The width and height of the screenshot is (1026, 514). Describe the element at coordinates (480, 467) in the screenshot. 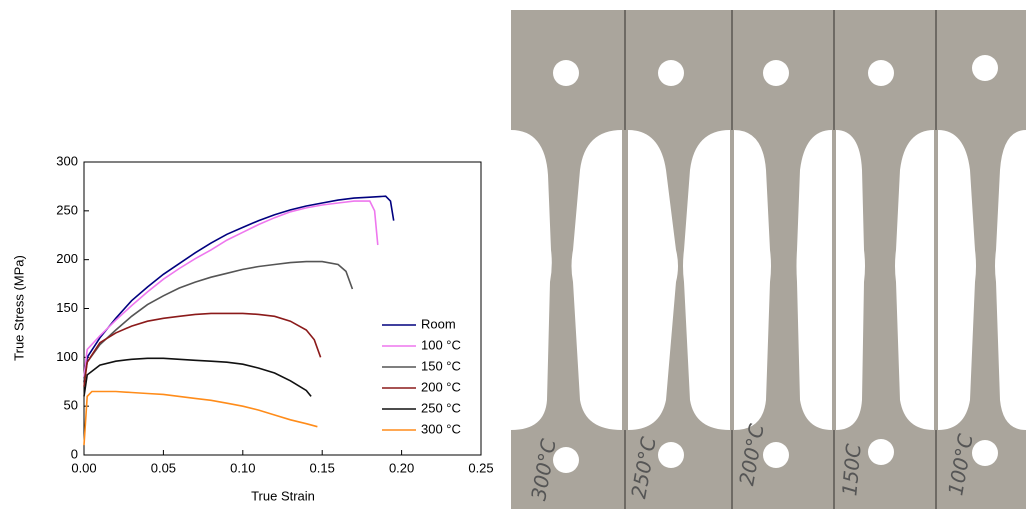

I see `x-tick-label: 0.25` at that location.